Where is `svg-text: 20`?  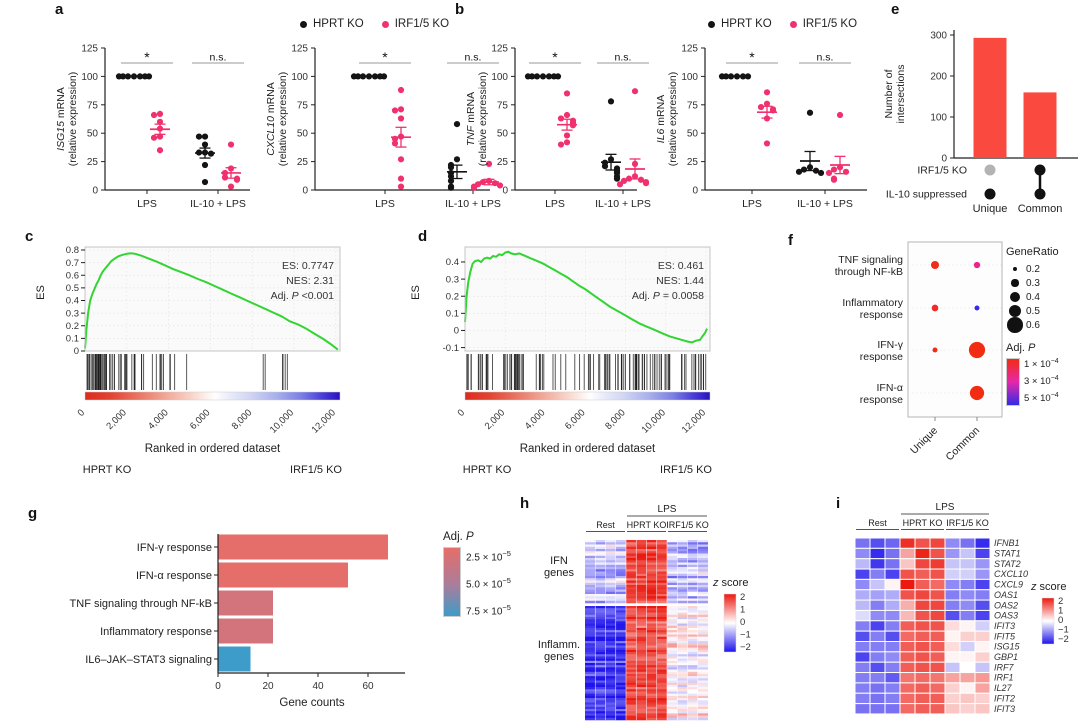
svg-text: 20 is located at coordinates (268, 686).